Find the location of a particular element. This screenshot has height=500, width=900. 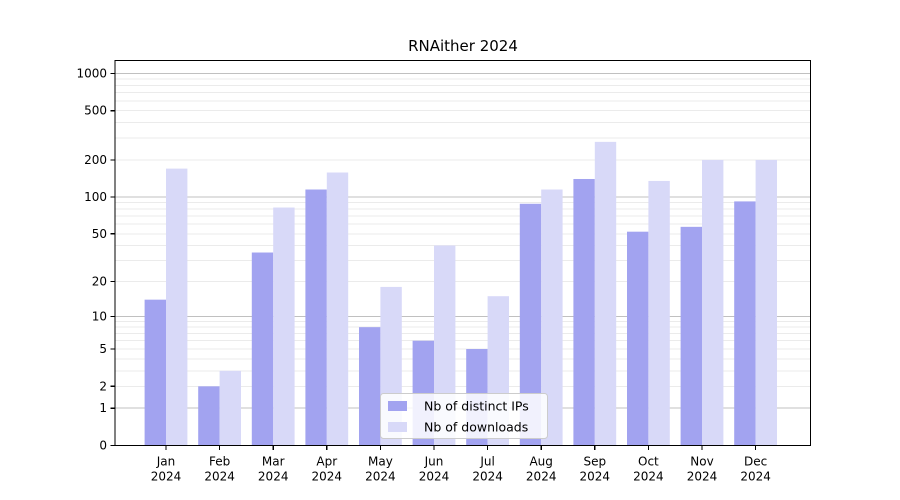

y-tick-label: 2 is located at coordinates (103, 386).